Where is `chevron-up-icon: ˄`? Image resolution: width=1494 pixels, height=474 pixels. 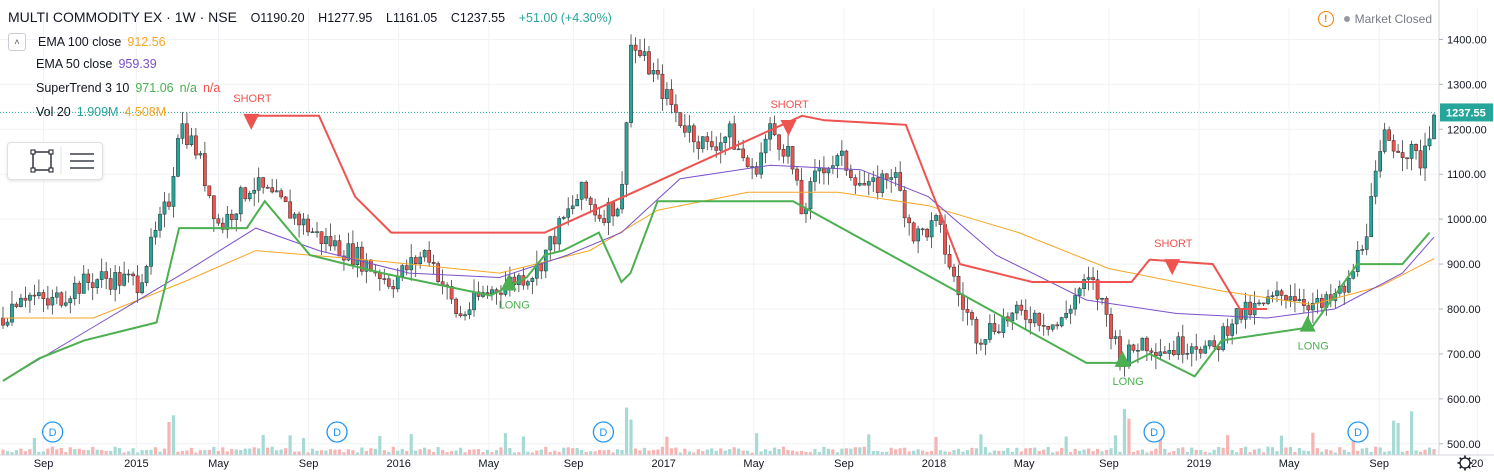 chevron-up-icon: ˄ is located at coordinates (17, 42).